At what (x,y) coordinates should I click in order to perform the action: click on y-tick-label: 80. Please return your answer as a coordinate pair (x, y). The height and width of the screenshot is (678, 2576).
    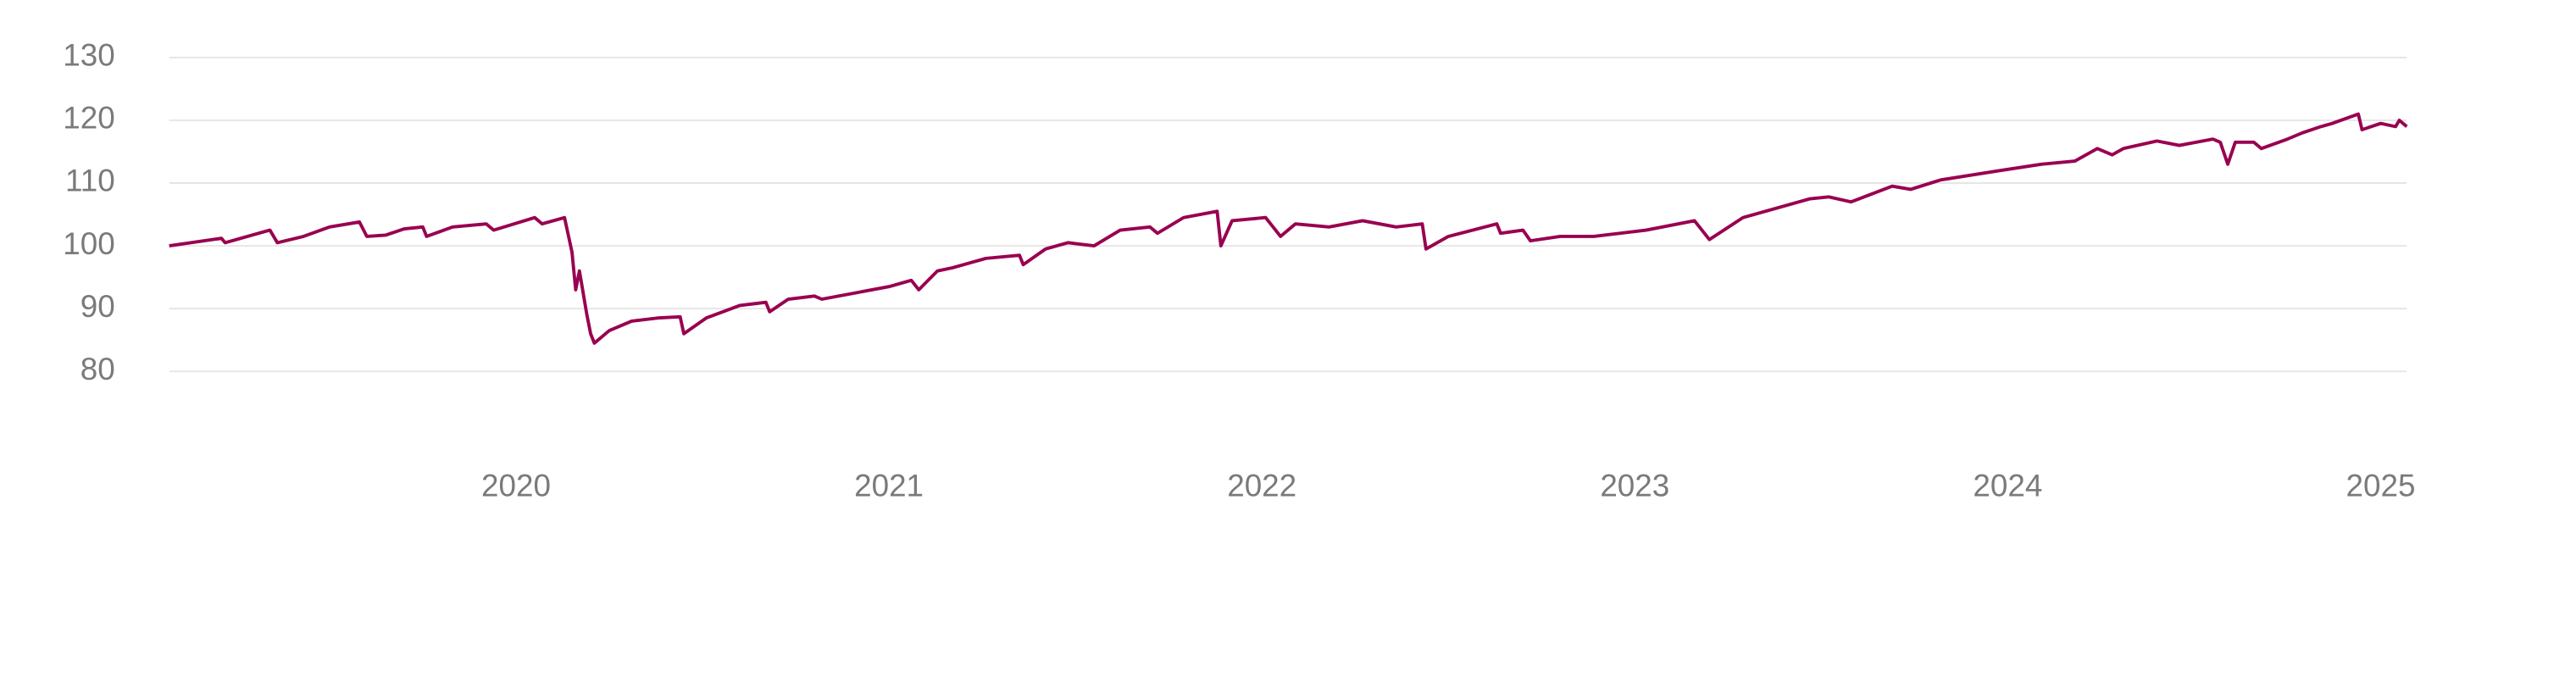
    Looking at the image, I should click on (97, 369).